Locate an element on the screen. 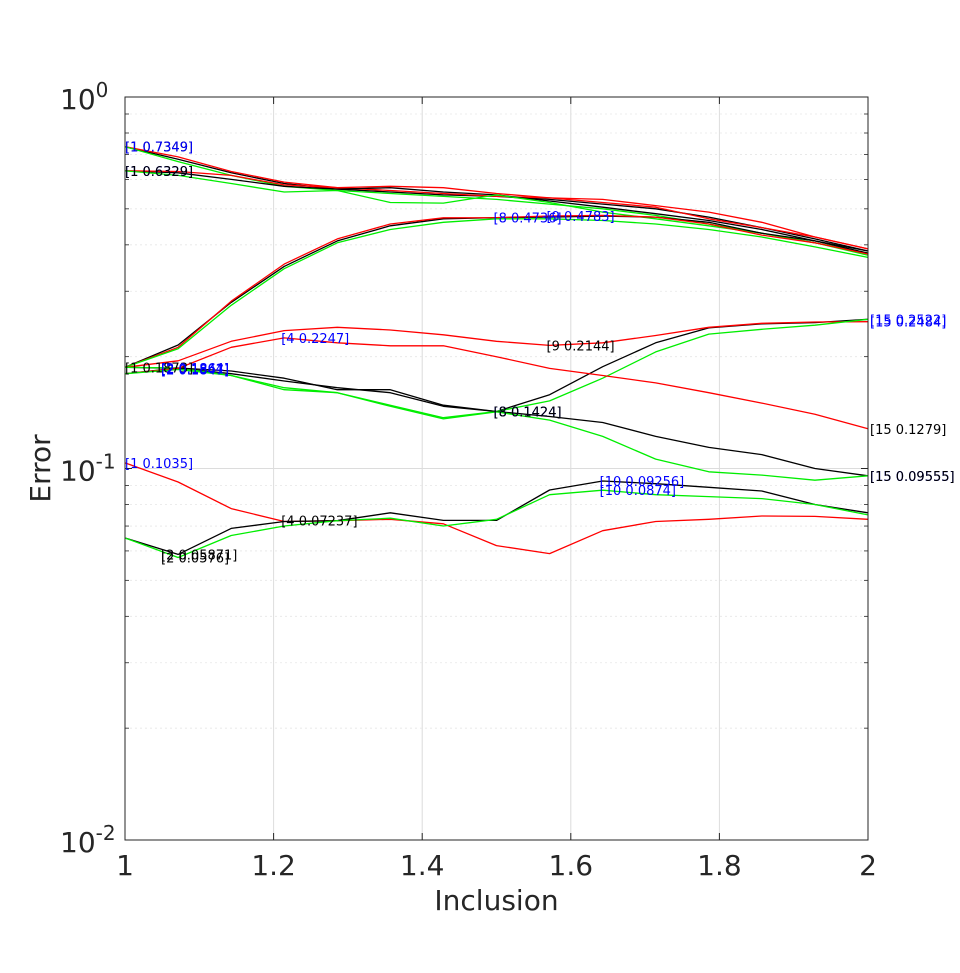 The height and width of the screenshot is (973, 960). x-axis-label: Inclusion is located at coordinates (496, 900).